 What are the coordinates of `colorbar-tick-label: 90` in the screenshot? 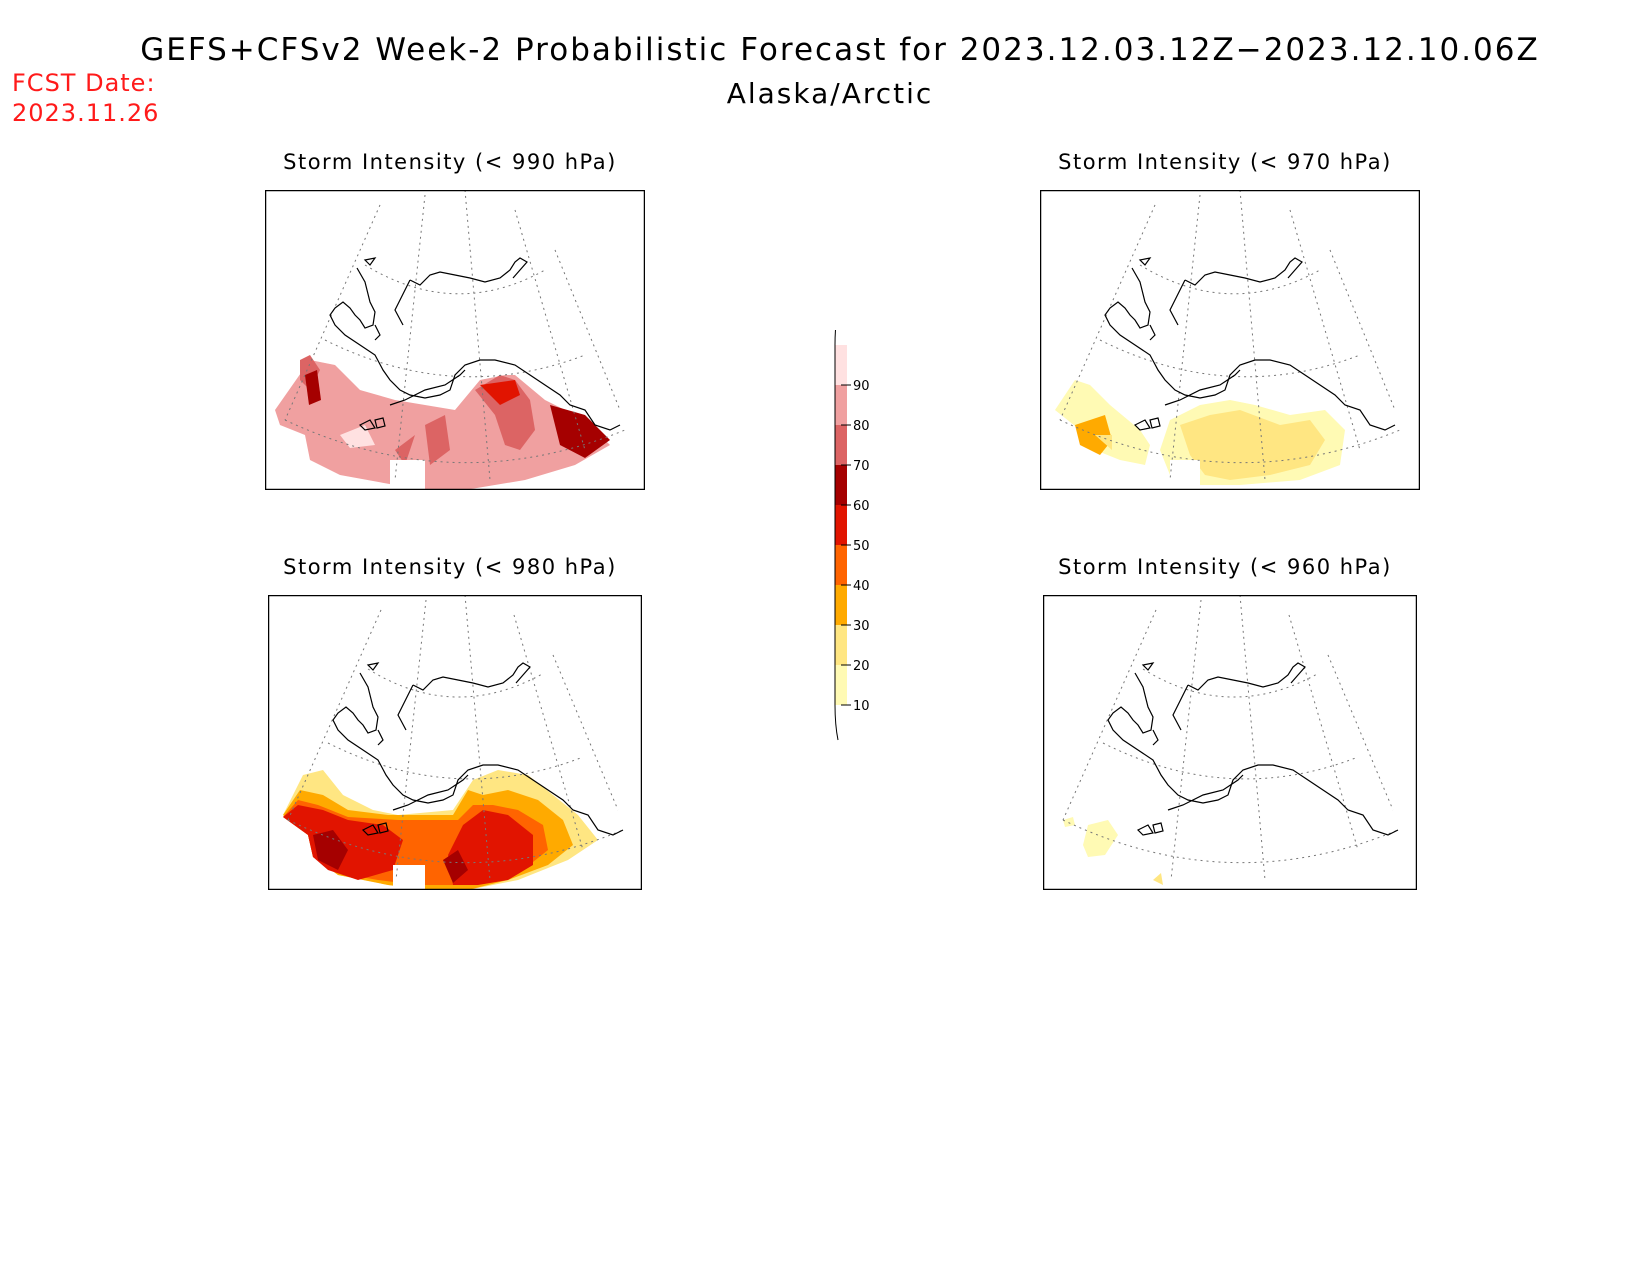 It's located at (861, 386).